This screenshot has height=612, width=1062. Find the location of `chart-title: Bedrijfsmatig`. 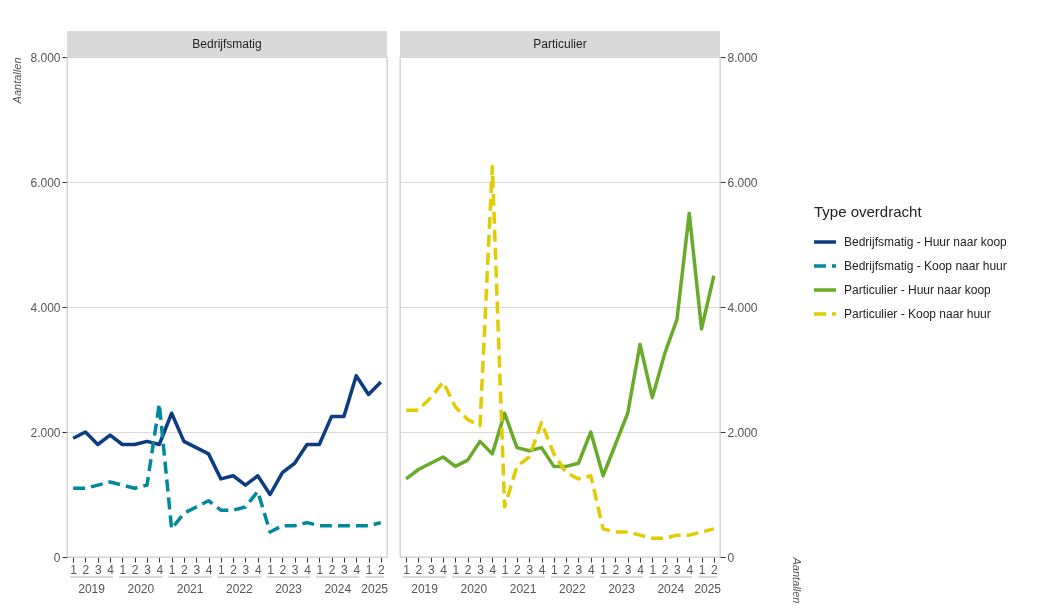

chart-title: Bedrijfsmatig is located at coordinates (227, 44).